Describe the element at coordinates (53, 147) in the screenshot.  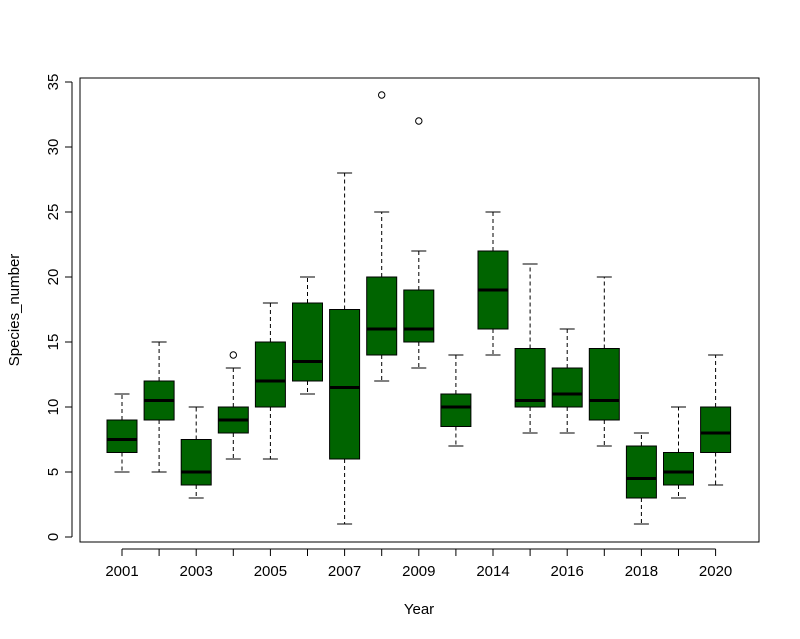
I see `y-tick-label: 30` at that location.